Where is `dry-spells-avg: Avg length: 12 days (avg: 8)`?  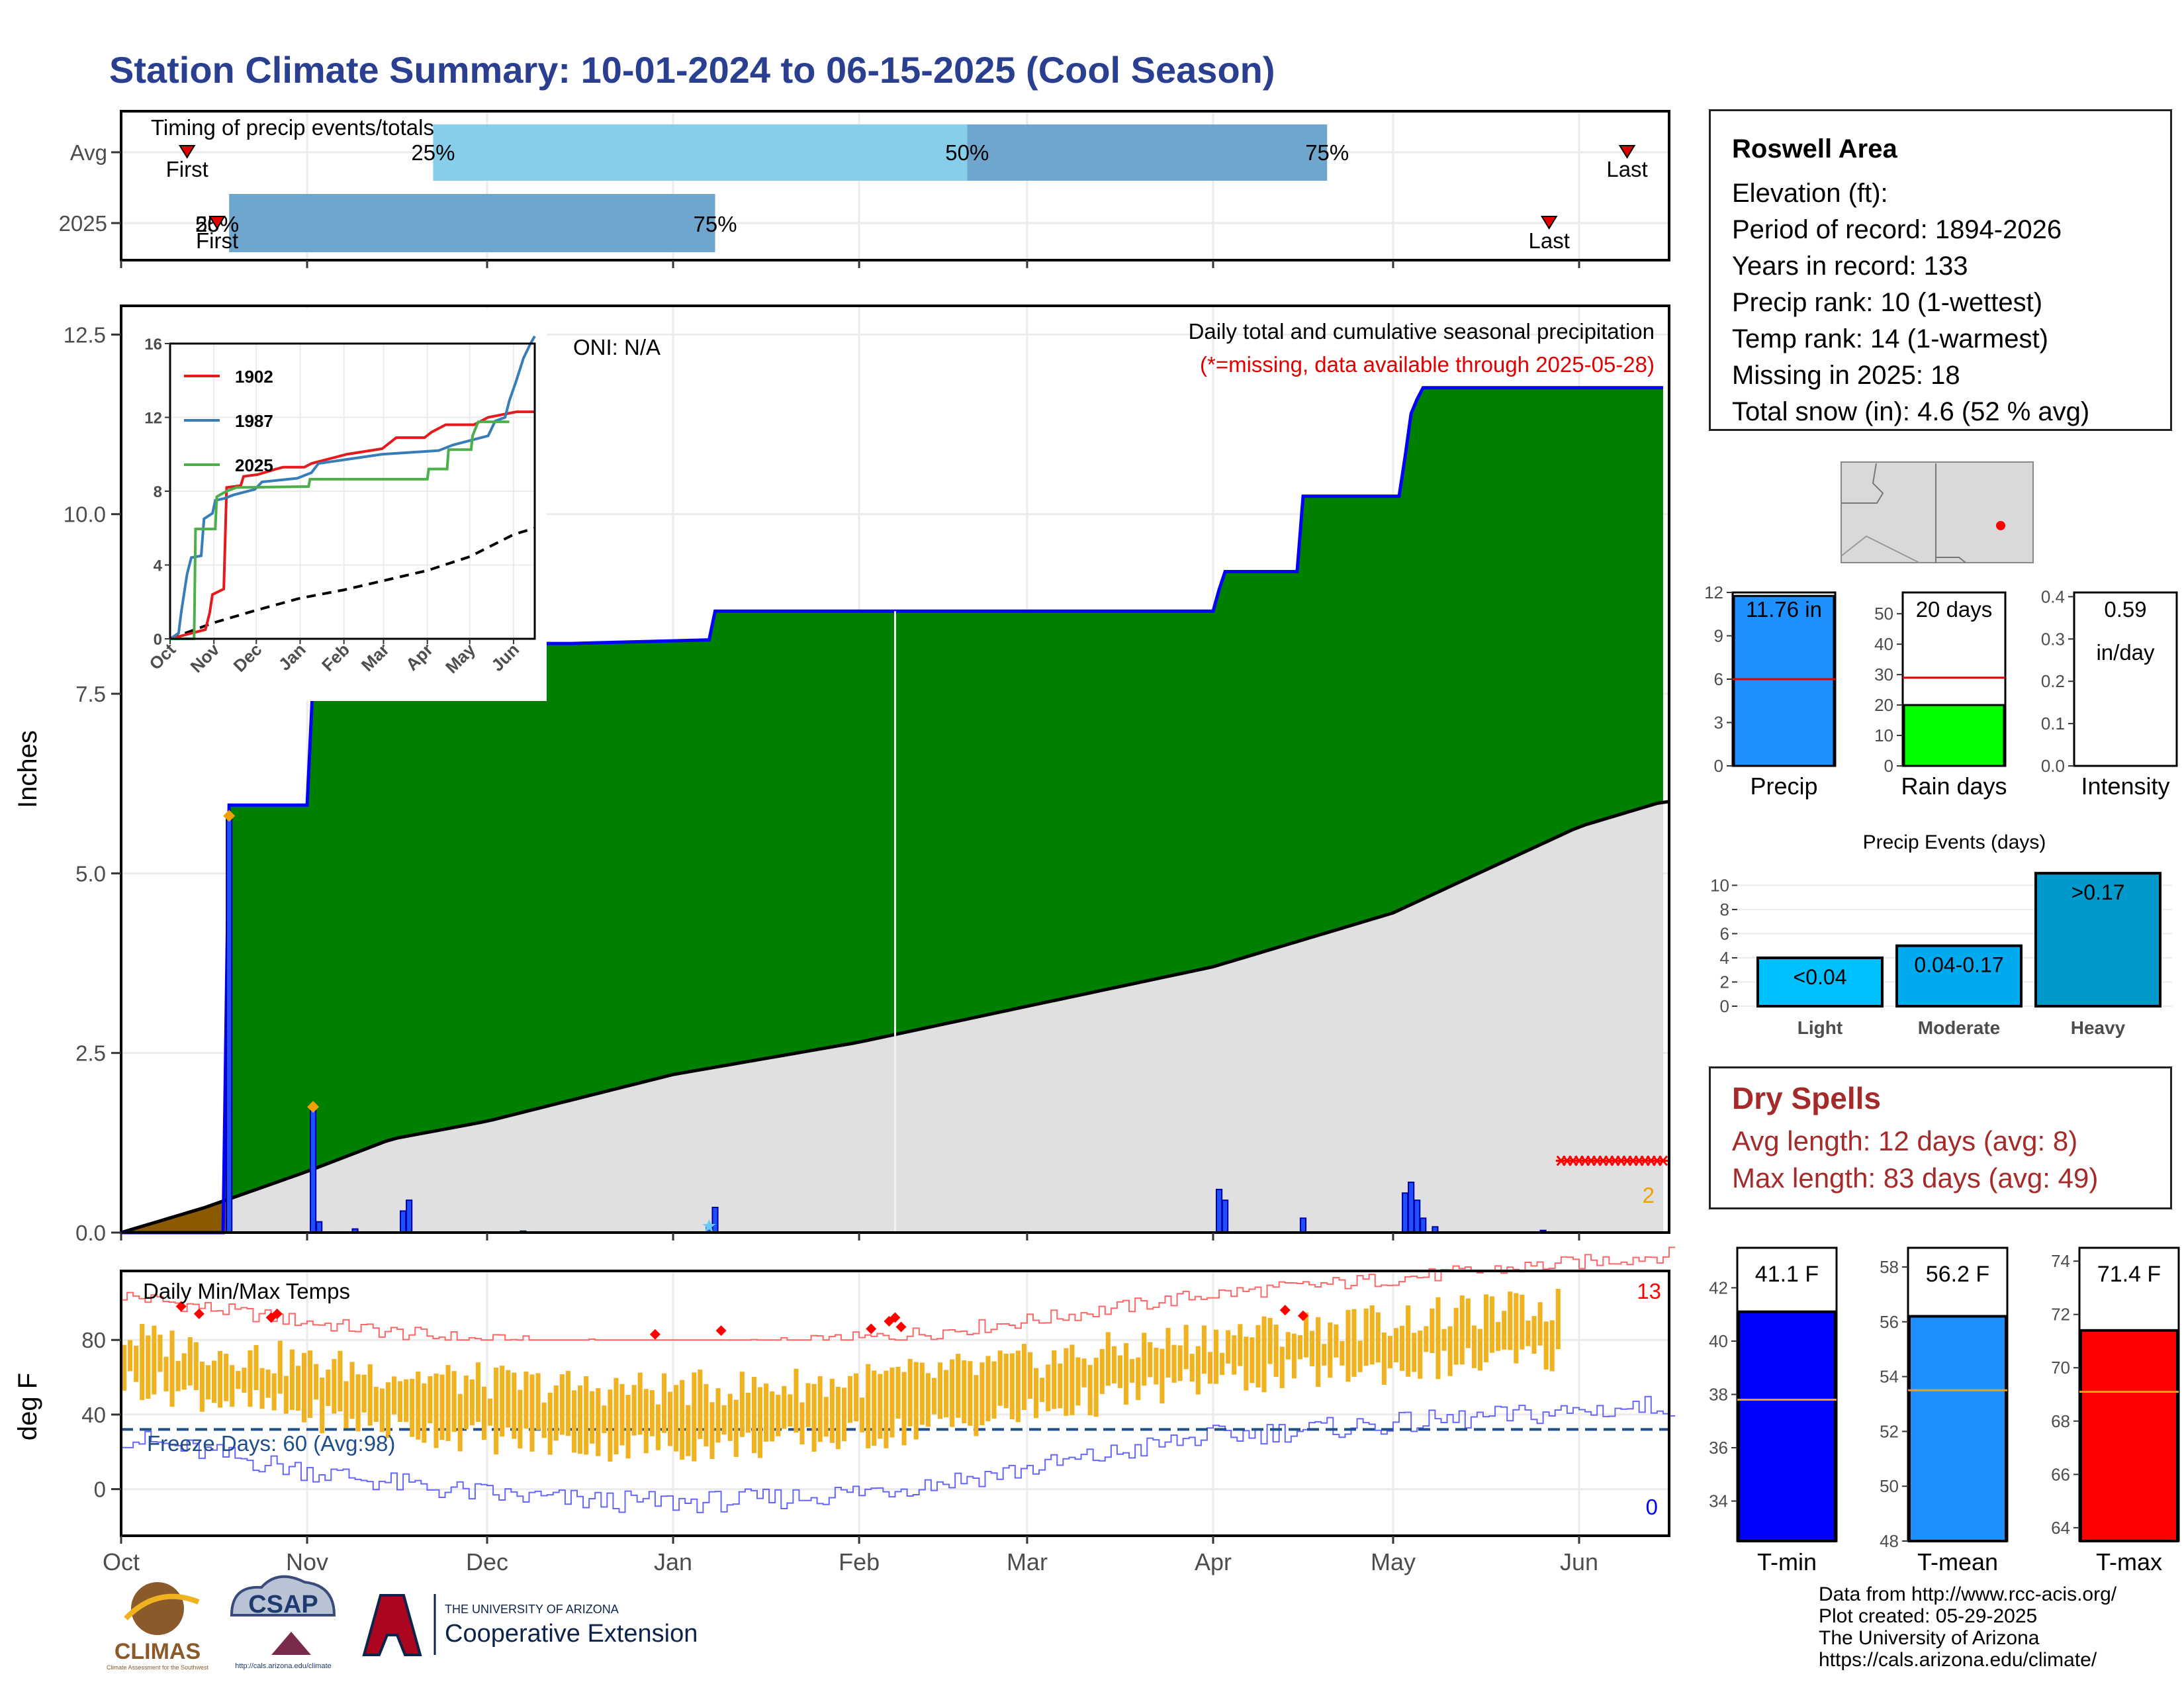 dry-spells-avg: Avg length: 12 days (avg: 8) is located at coordinates (1905, 1140).